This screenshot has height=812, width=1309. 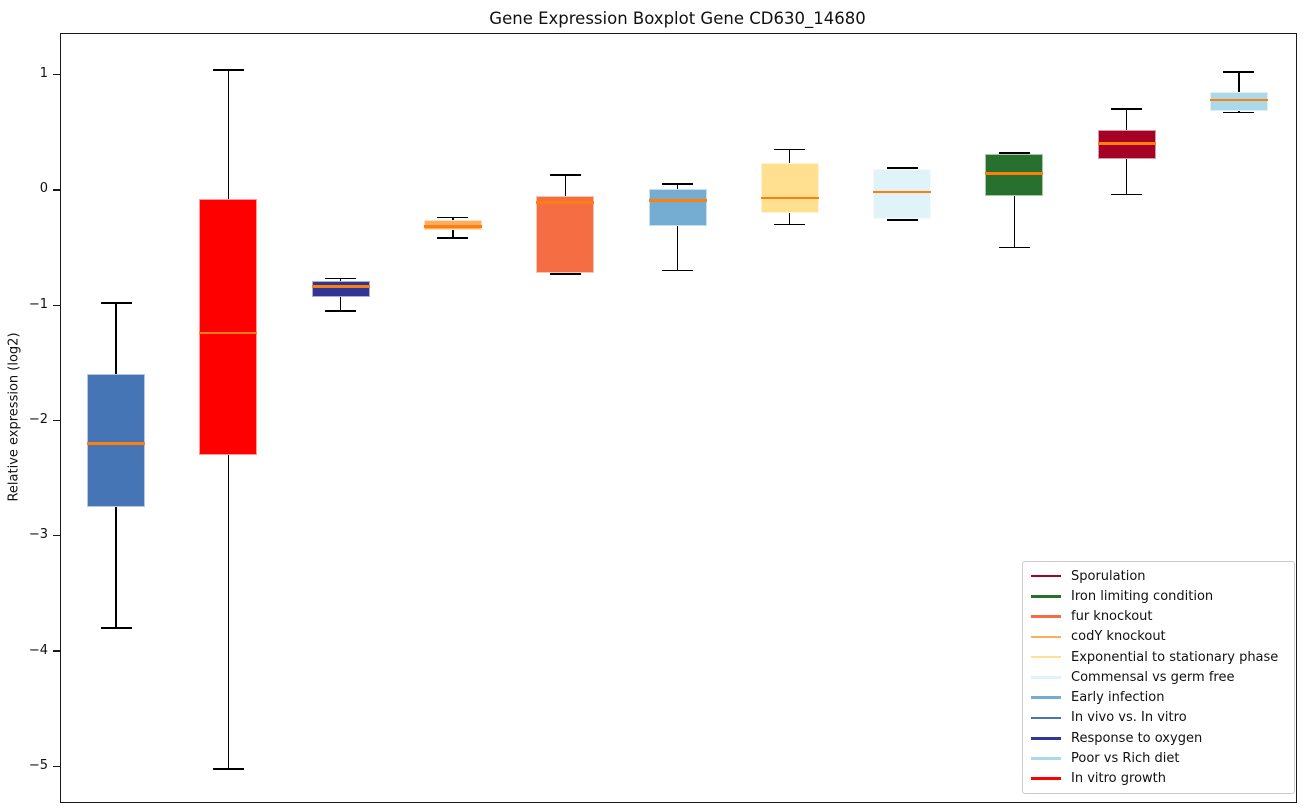 I want to click on legend-item: Early infection, so click(x=1158, y=698).